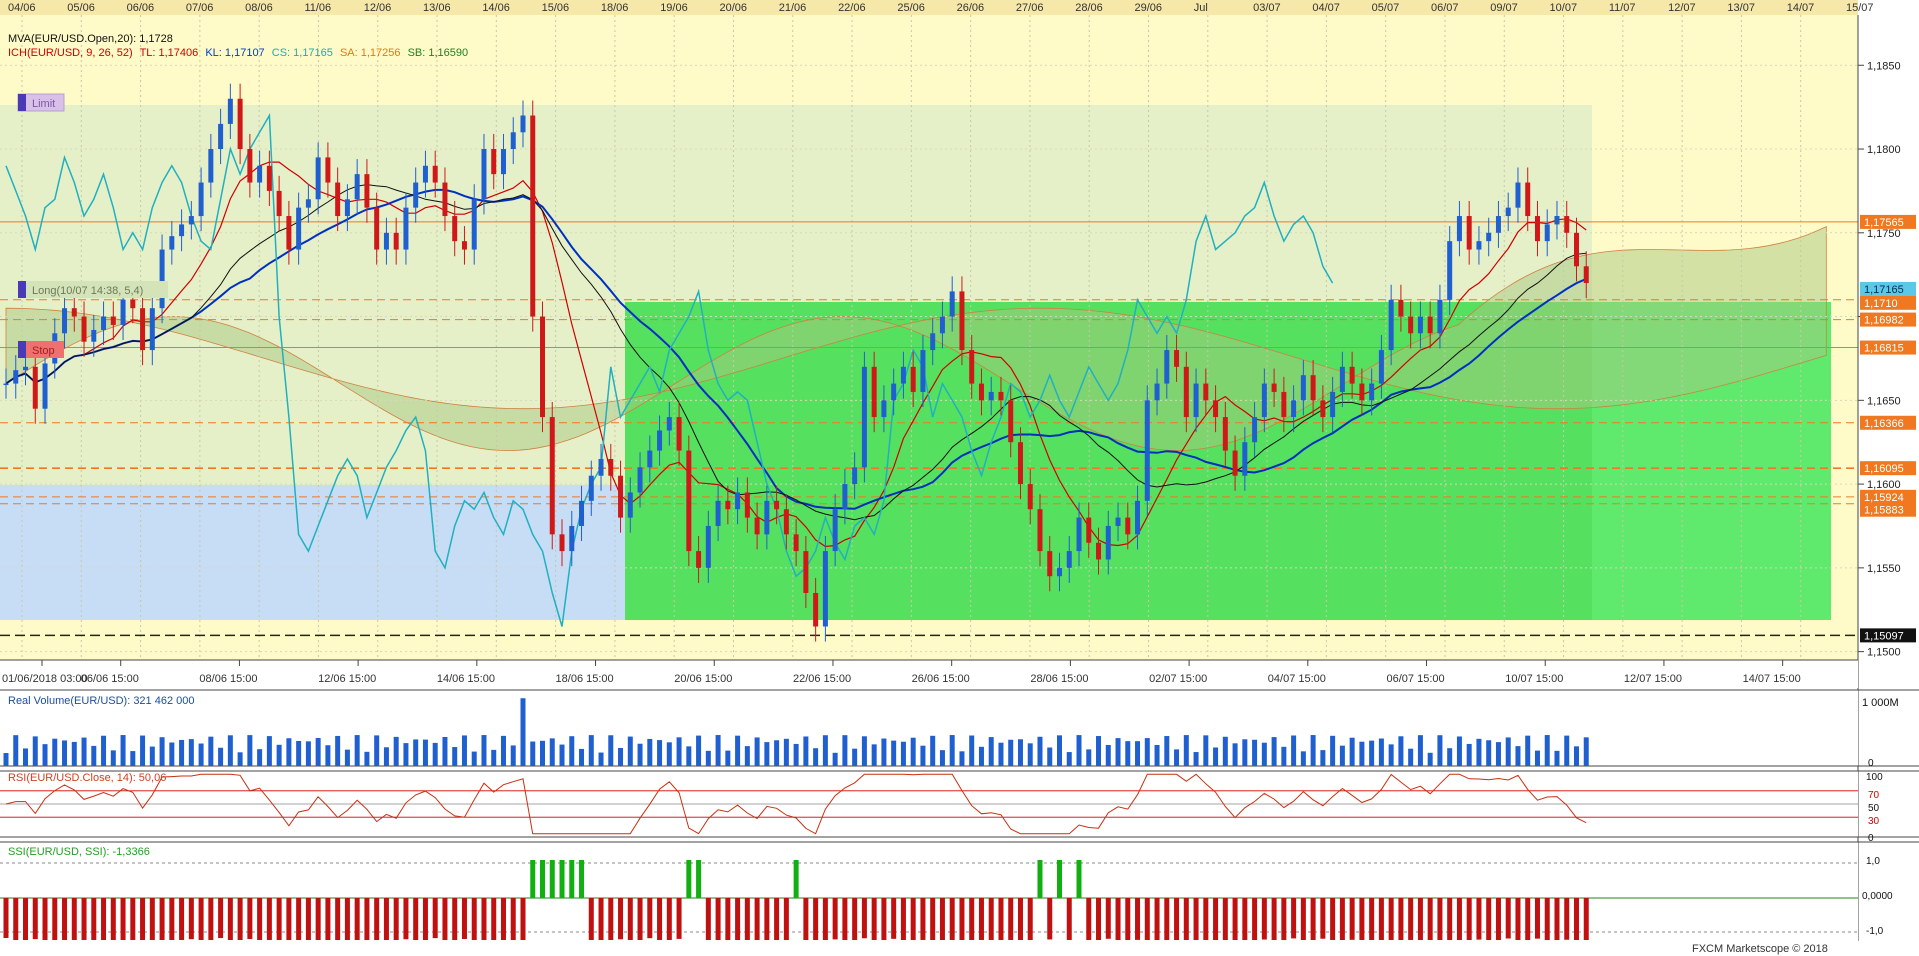 Image resolution: width=1919 pixels, height=956 pixels. I want to click on price-tick-label: 1,1600, so click(1884, 485).